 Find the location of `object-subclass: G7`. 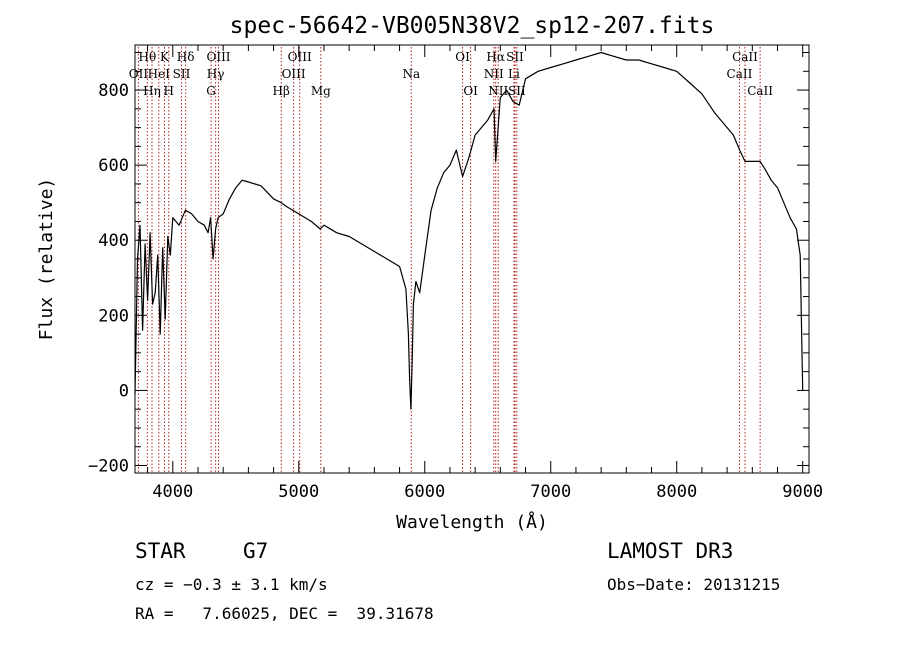

object-subclass: G7 is located at coordinates (255, 551).